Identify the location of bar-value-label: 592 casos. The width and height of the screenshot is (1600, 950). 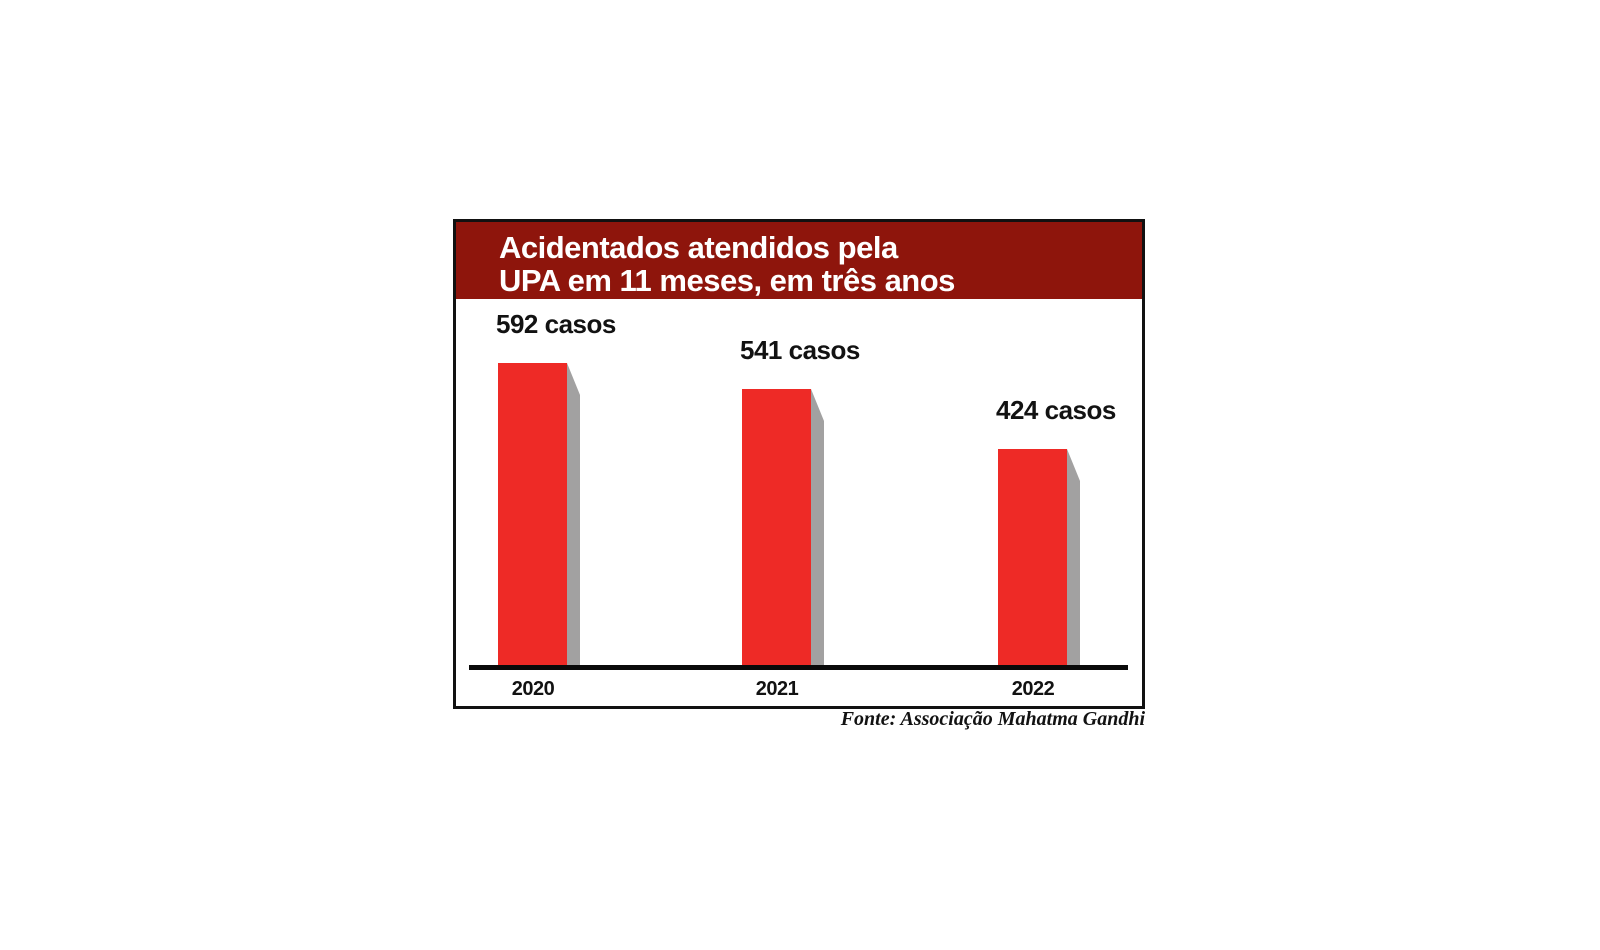
(556, 324).